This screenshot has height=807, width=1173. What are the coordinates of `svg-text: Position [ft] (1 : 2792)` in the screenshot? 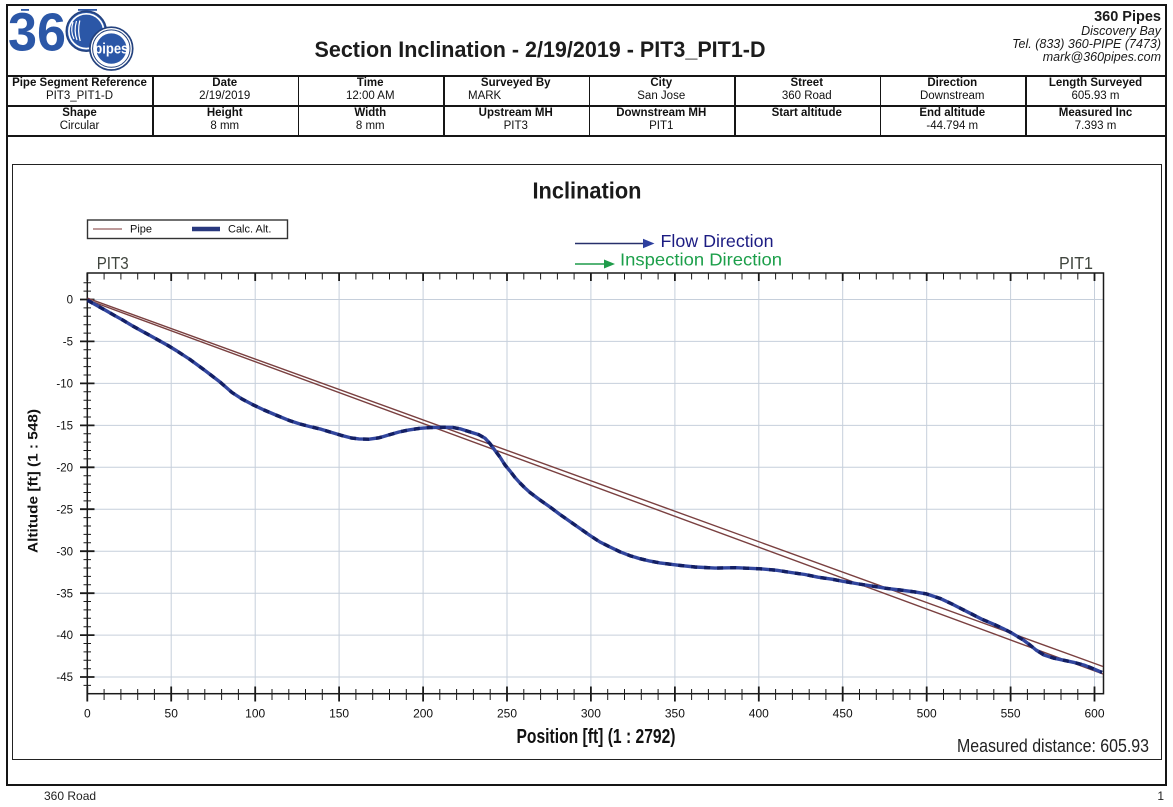 It's located at (596, 737).